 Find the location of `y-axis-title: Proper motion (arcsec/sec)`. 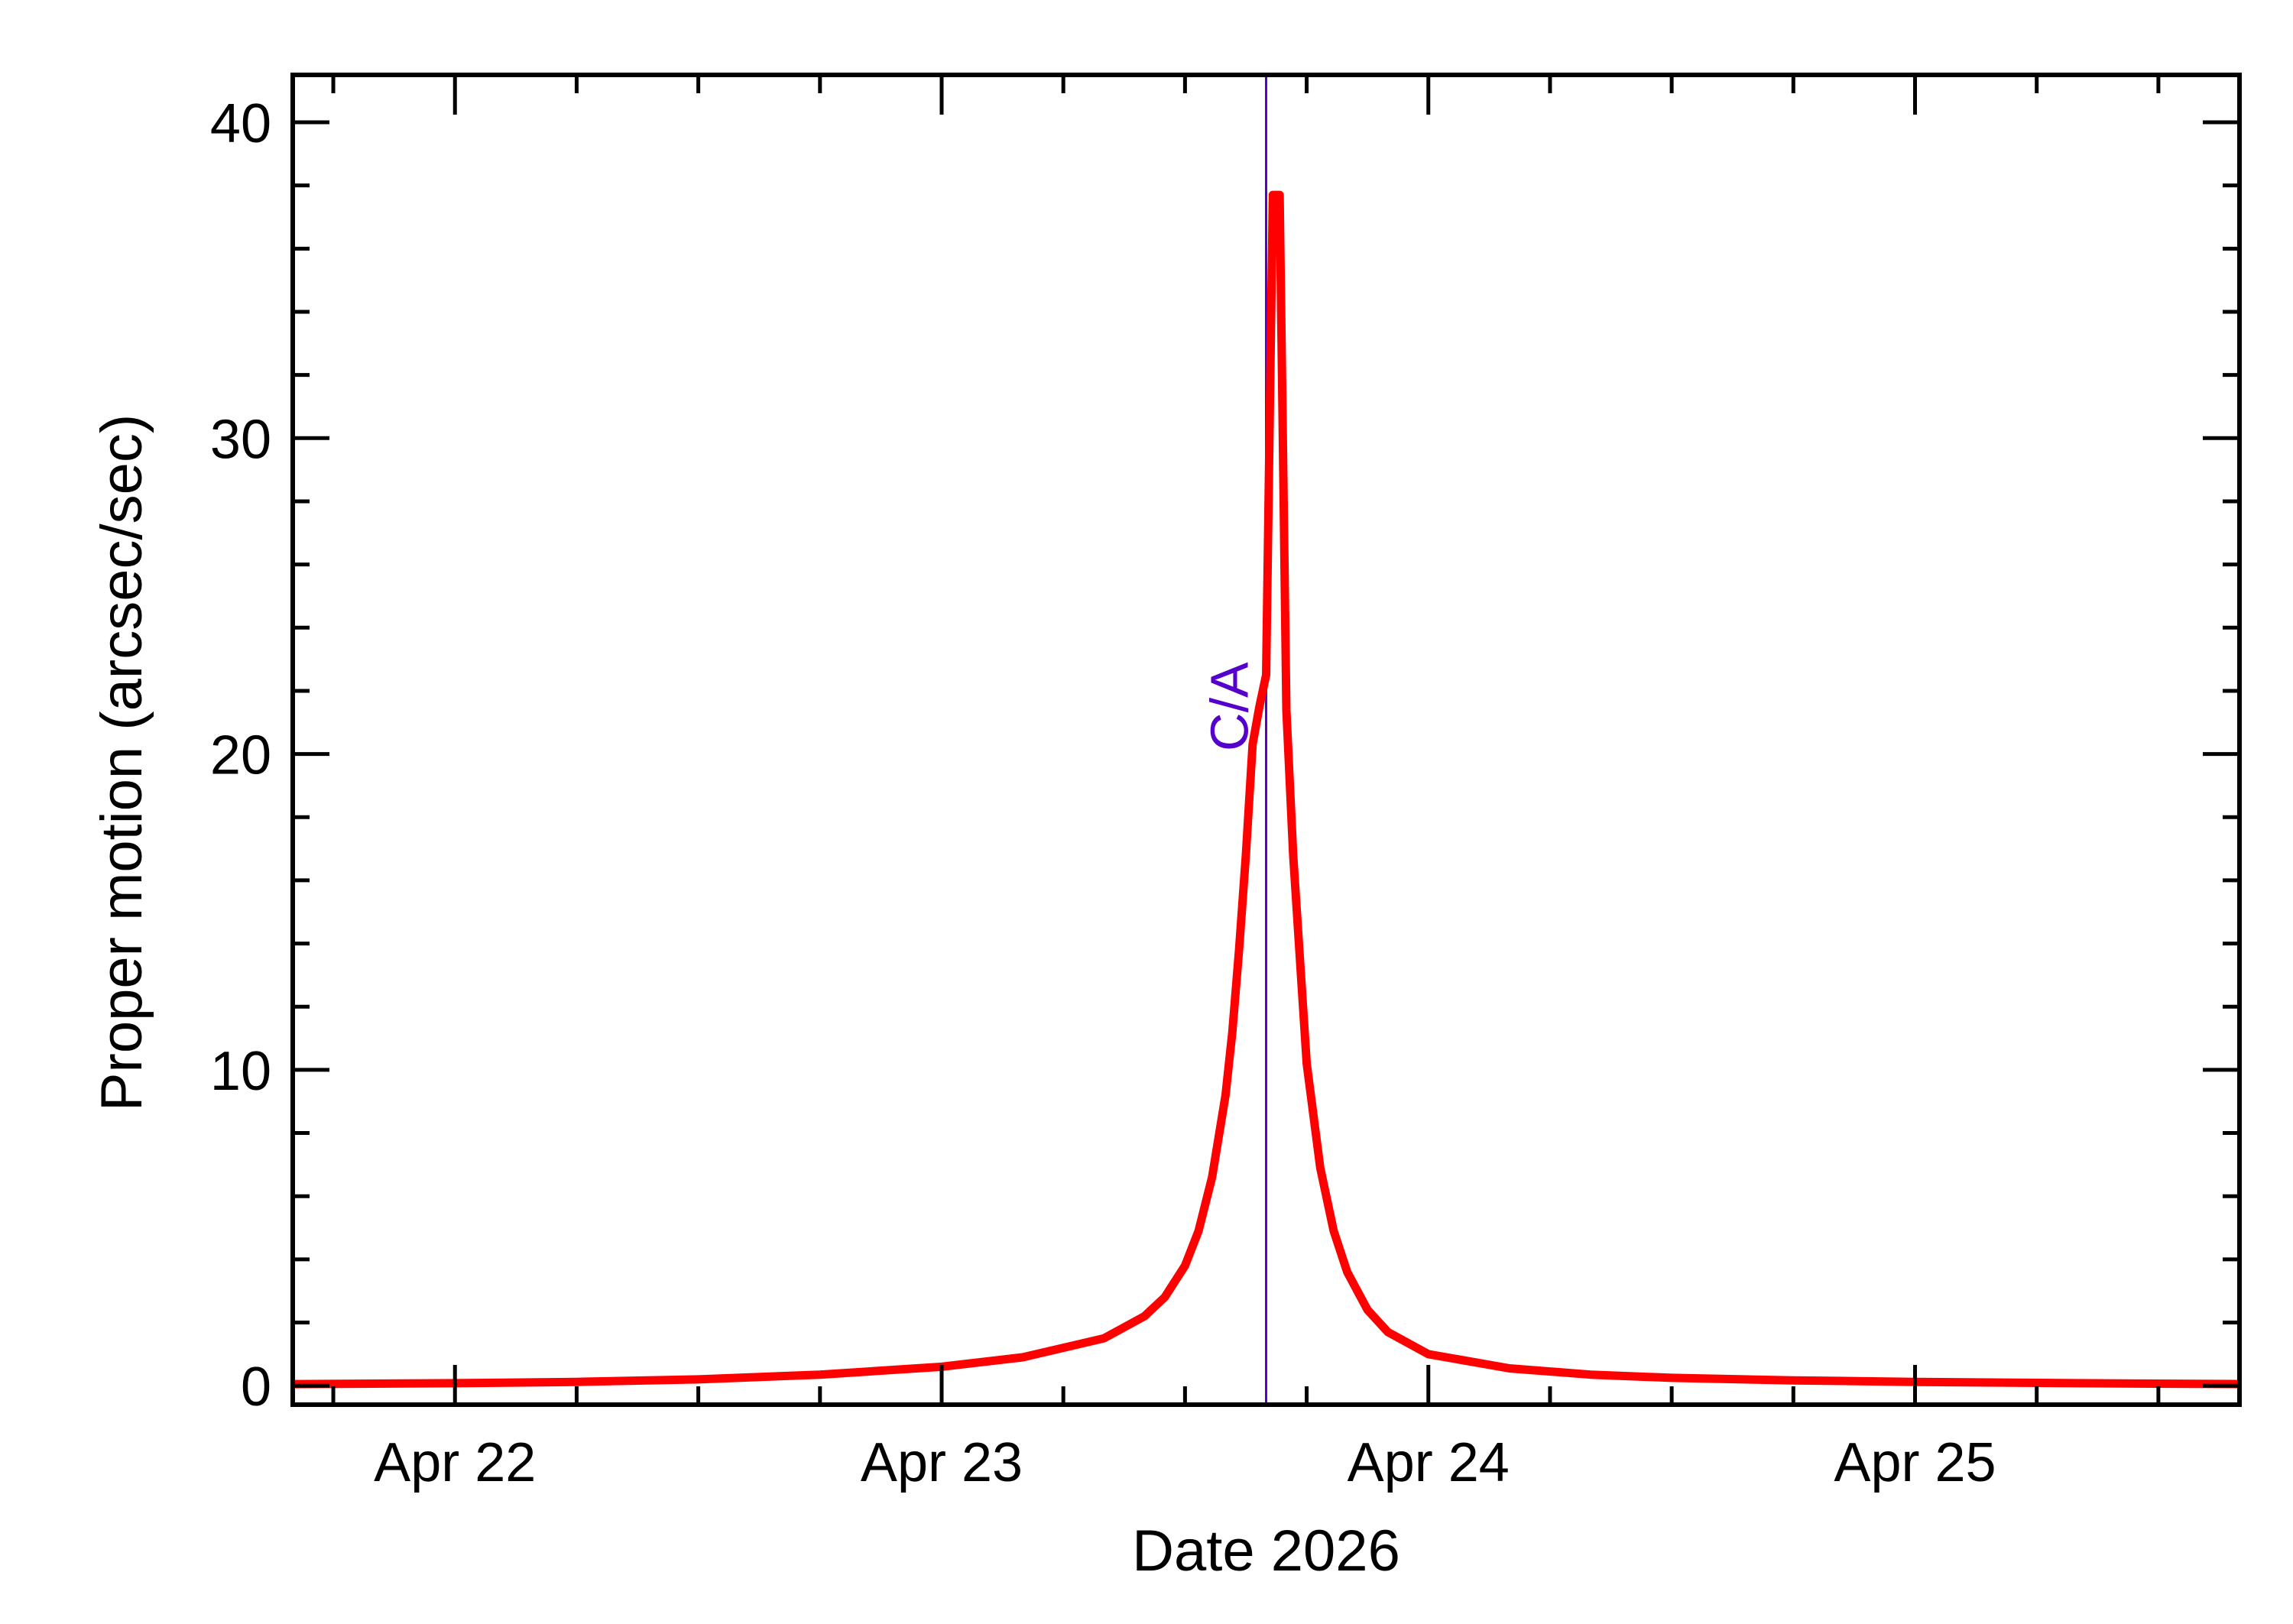

y-axis-title: Proper motion (arcsec/sec) is located at coordinates (121, 762).